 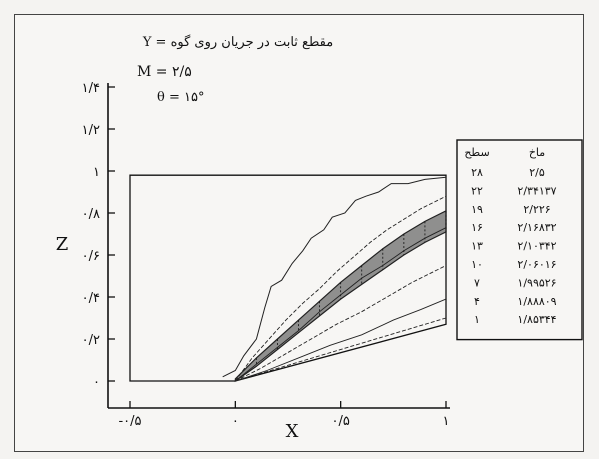 I want to click on y-tick-label: ۰/۶, so click(x=91, y=256).